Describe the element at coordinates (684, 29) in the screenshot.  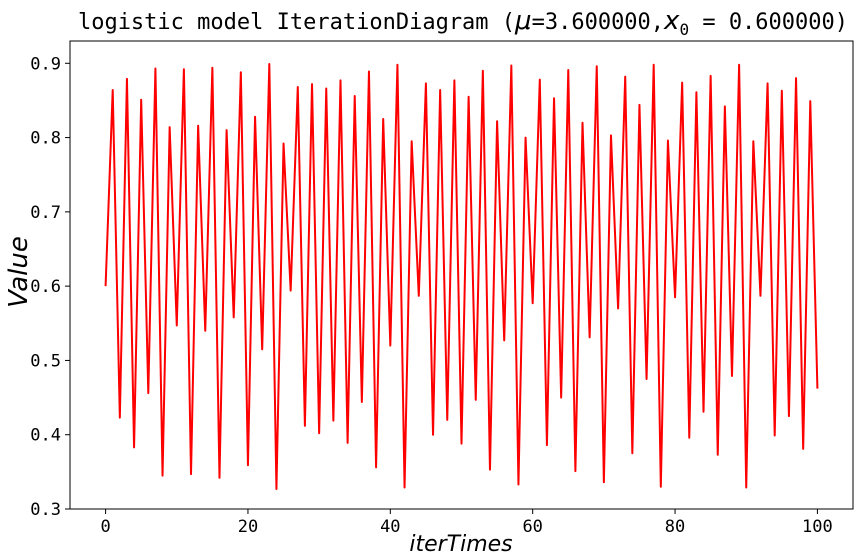
I see `title-x-subscript: 0` at that location.